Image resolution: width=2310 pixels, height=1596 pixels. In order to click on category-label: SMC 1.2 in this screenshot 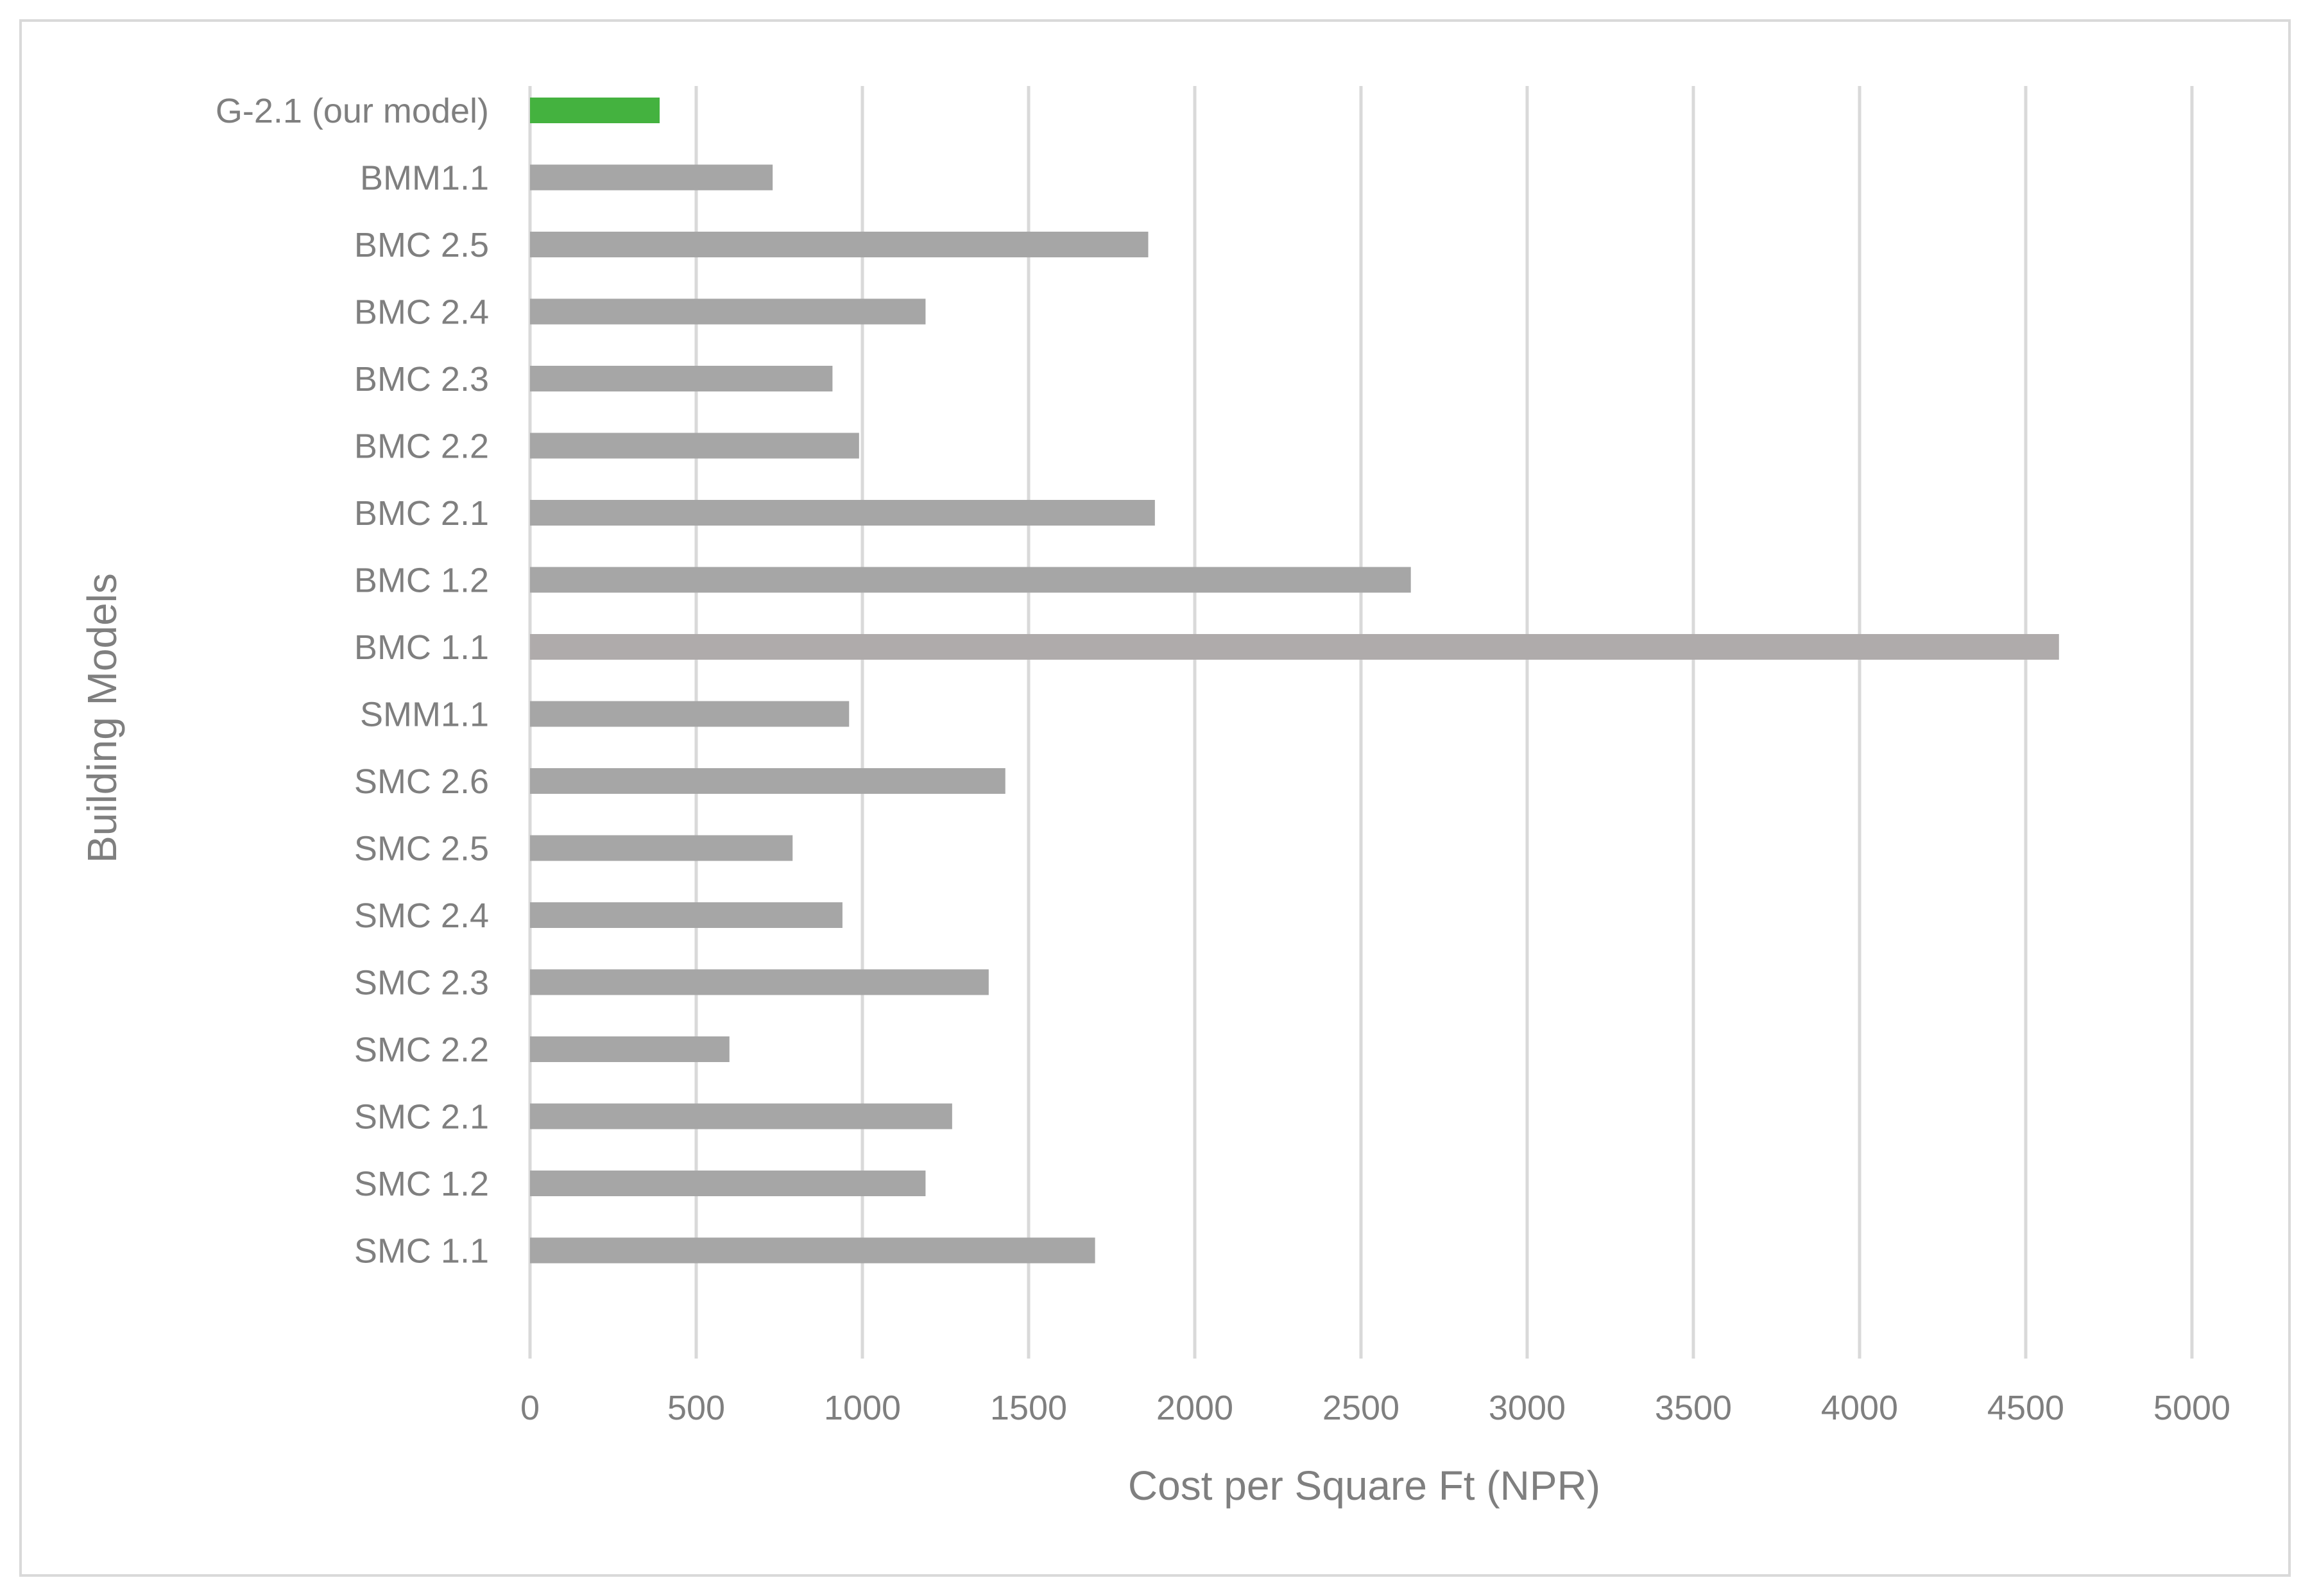, I will do `click(422, 1184)`.